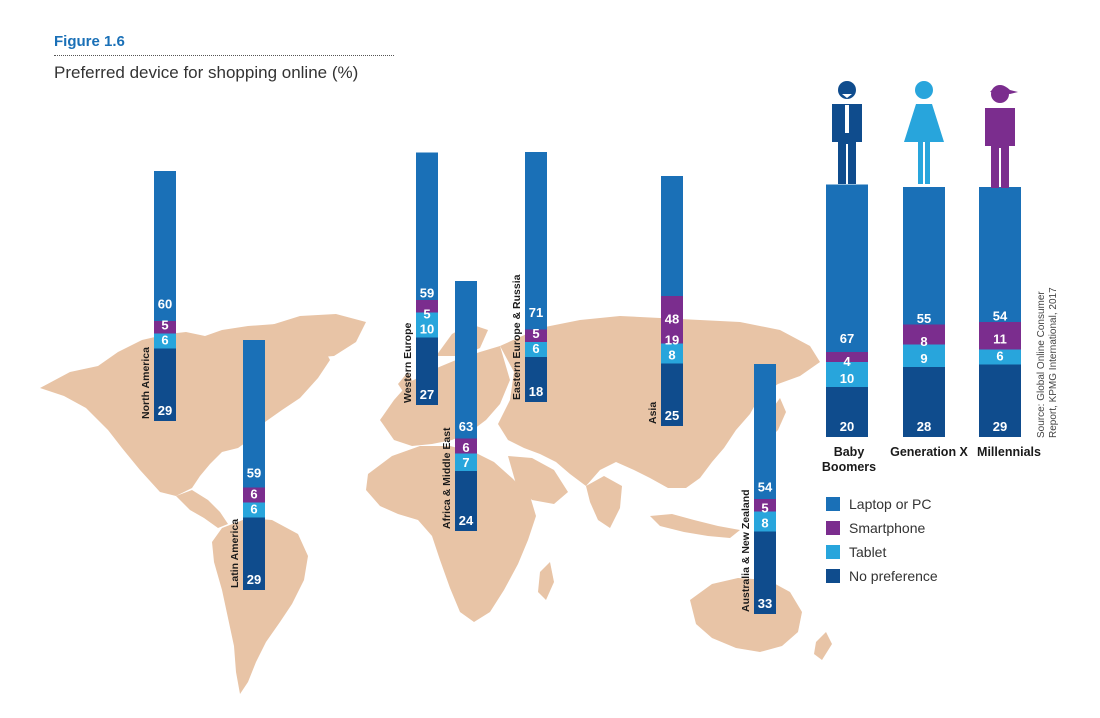  I want to click on bar-latin-america: 29 66 59 Latin America, so click(247, 465).